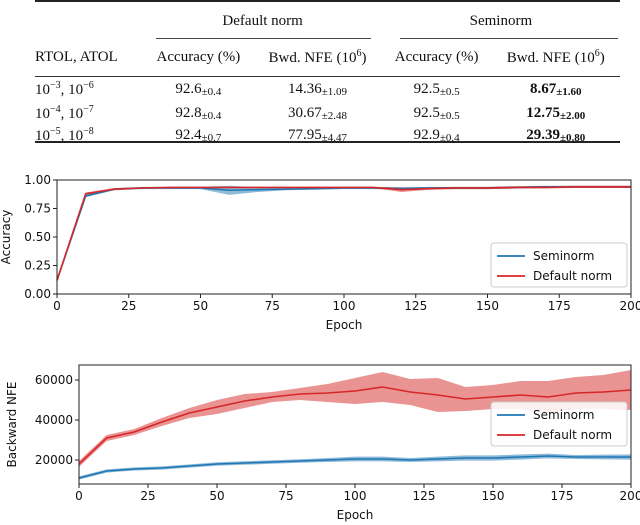 The image size is (640, 525). Describe the element at coordinates (54, 380) in the screenshot. I see `y-tick-label: 60000` at that location.